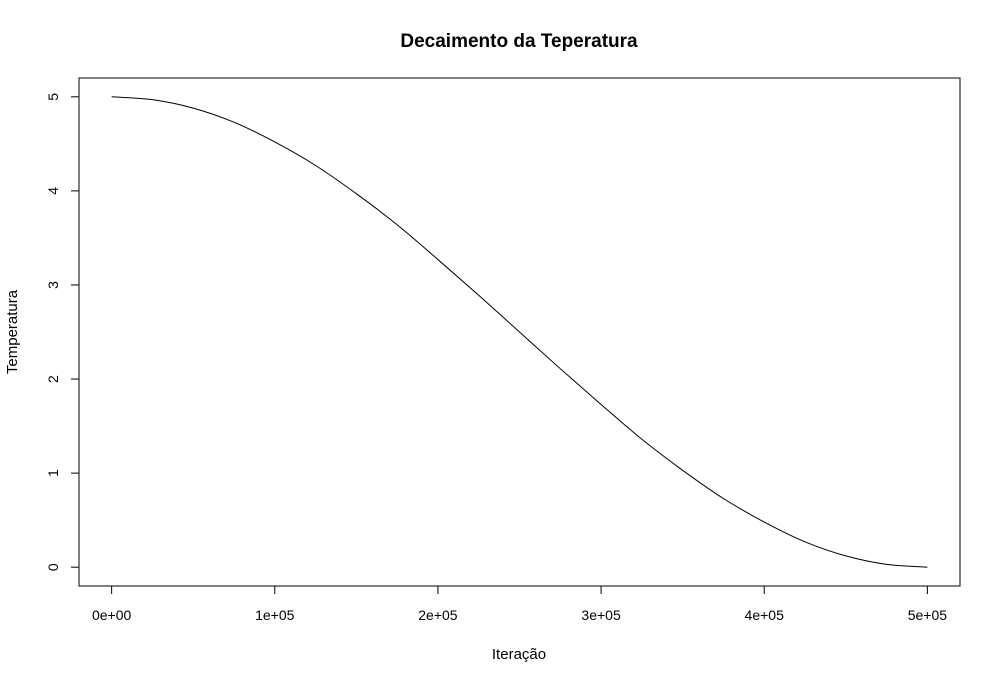 This screenshot has width=1000, height=684. What do you see at coordinates (275, 615) in the screenshot?
I see `x-tick-label: 1e+05` at bounding box center [275, 615].